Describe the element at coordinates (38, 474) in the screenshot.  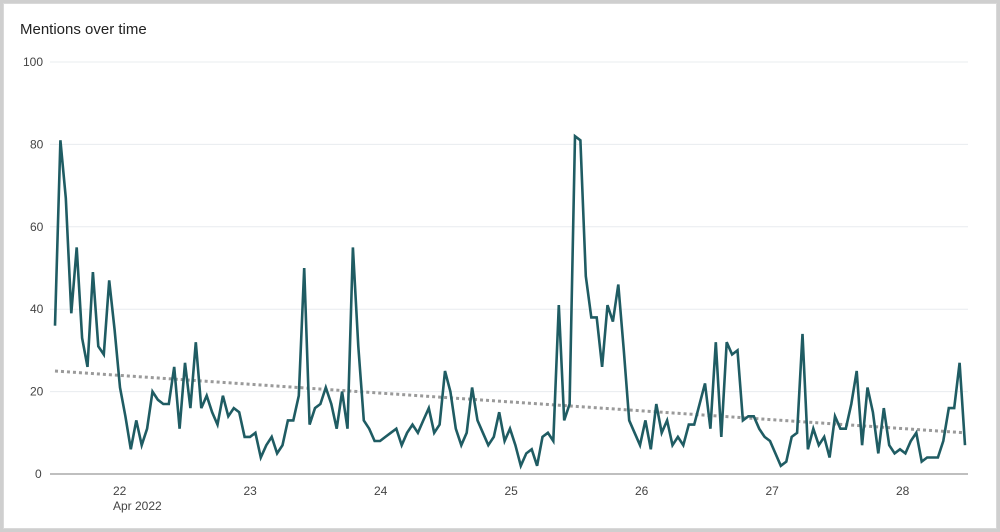
I see `y-tick-label: 0` at that location.